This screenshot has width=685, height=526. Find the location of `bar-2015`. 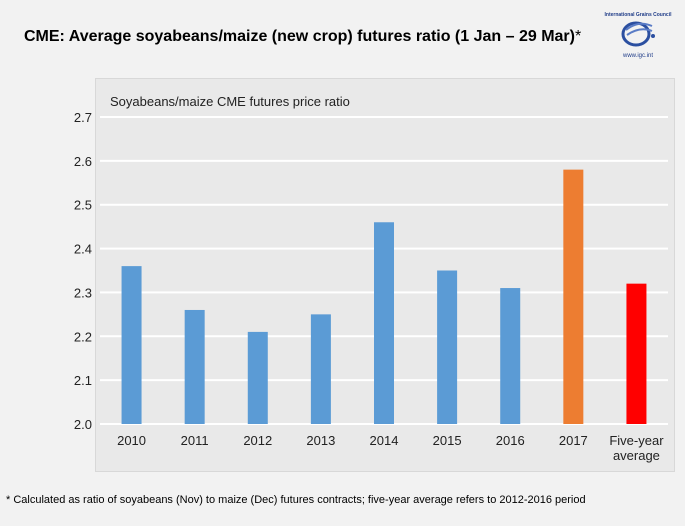

bar-2015 is located at coordinates (447, 347).